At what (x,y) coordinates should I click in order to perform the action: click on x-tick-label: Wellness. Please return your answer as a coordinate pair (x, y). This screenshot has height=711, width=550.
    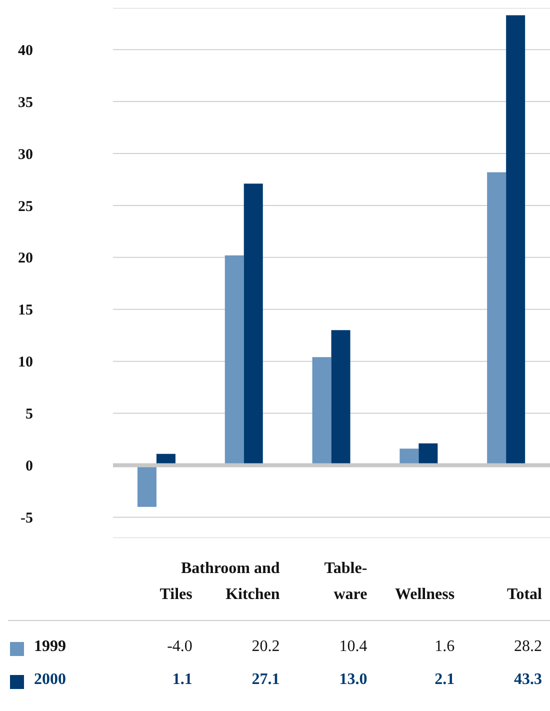
    Looking at the image, I should click on (425, 594).